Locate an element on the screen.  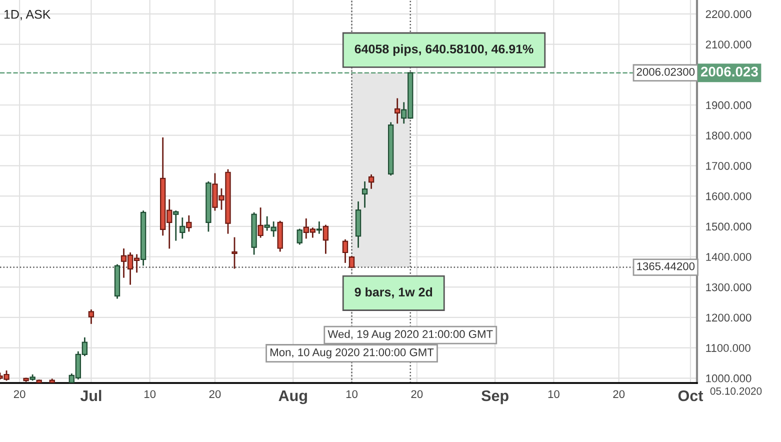
y-tick-label: 1500.000 is located at coordinates (729, 226).